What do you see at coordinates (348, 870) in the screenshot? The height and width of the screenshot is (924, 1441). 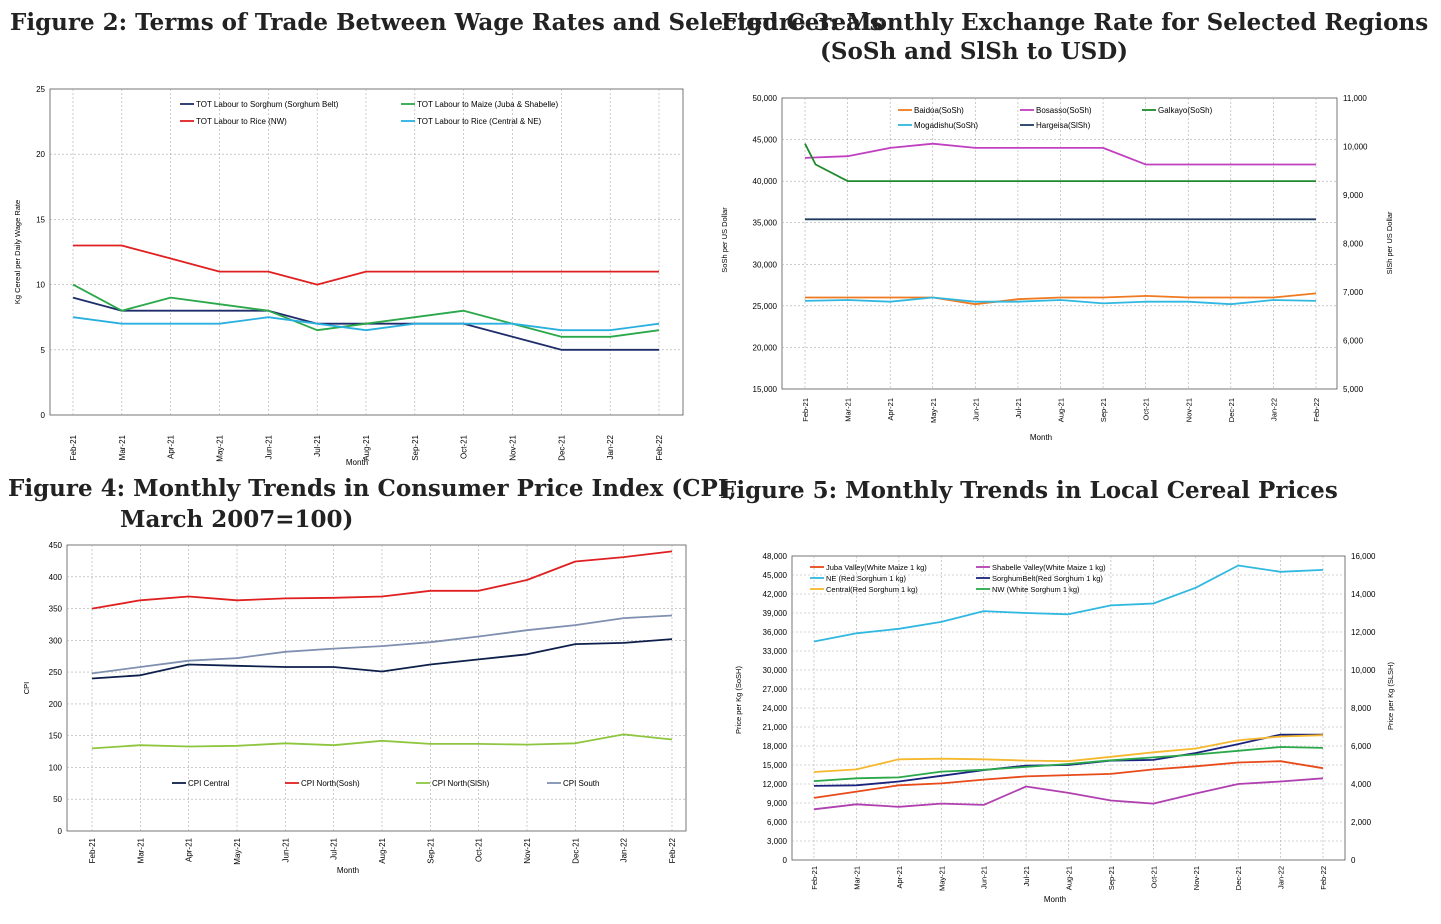 I see `fig4-x-axis-label: Month` at bounding box center [348, 870].